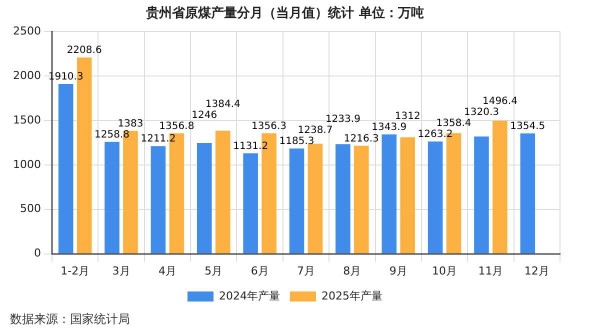 This screenshot has height=330, width=590. What do you see at coordinates (70, 319) in the screenshot?
I see `source-note: 数据来源：国家统计局` at bounding box center [70, 319].